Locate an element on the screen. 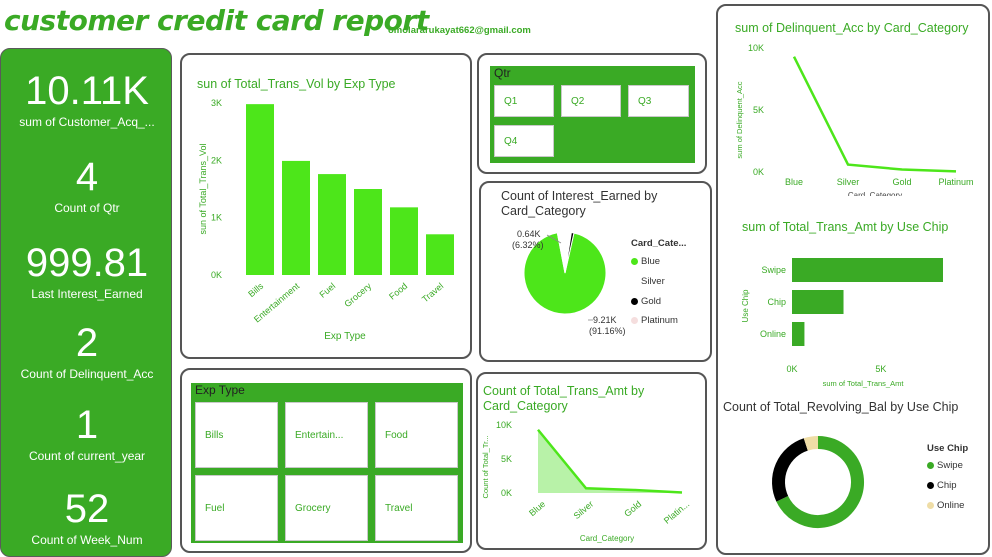  y-axis-label: sun of Total_Trans_Vol is located at coordinates (203, 188).